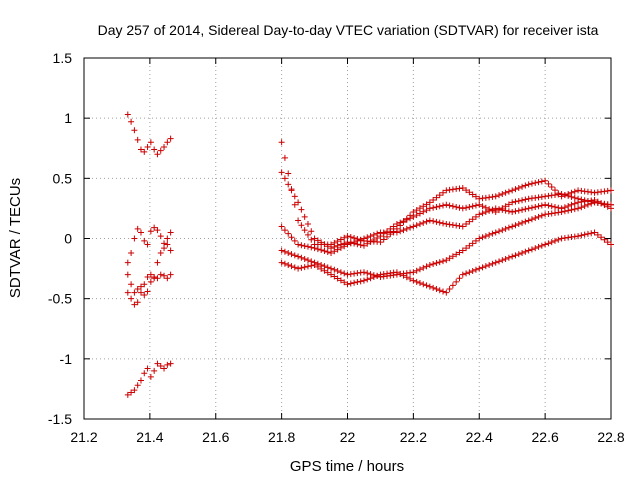 The height and width of the screenshot is (480, 640). I want to click on x-axis-label: GPS time / hours, so click(347, 466).